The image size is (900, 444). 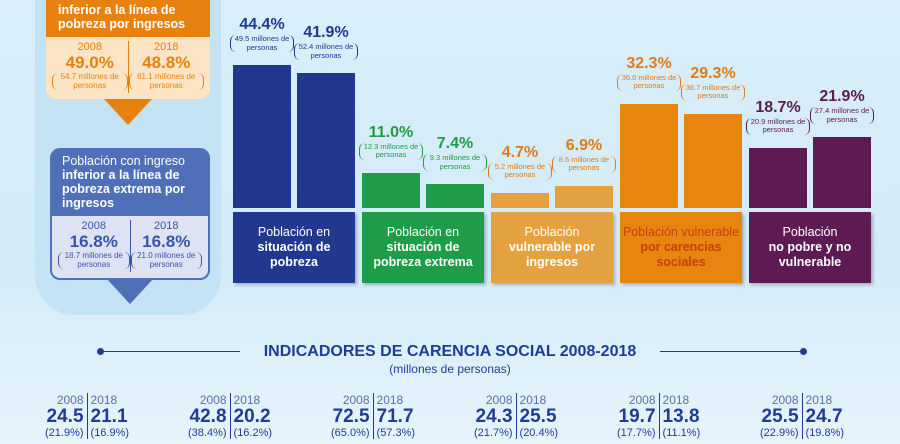 What do you see at coordinates (350, 433) in the screenshot?
I see `percent: (65.0%)` at bounding box center [350, 433].